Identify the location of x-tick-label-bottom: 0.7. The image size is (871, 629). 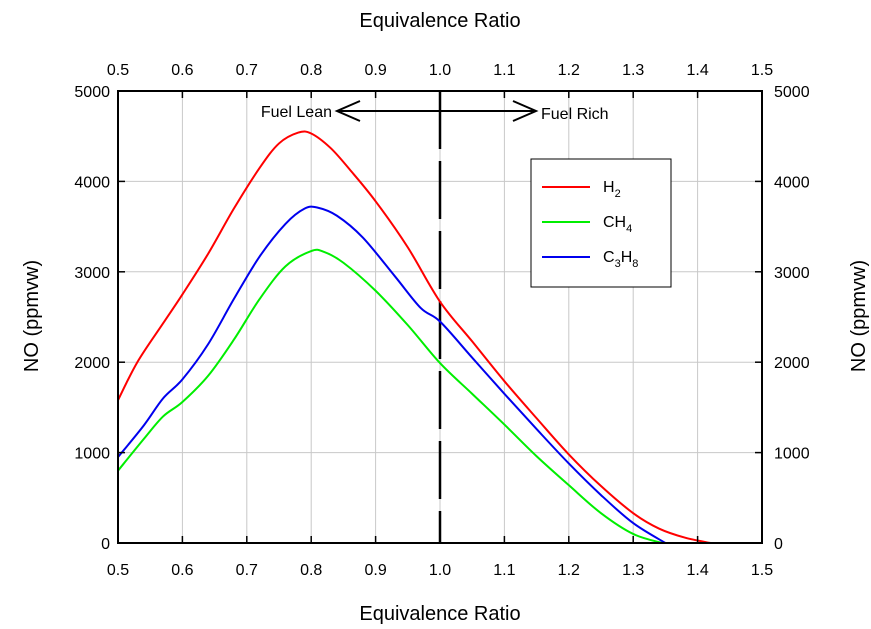
(247, 570).